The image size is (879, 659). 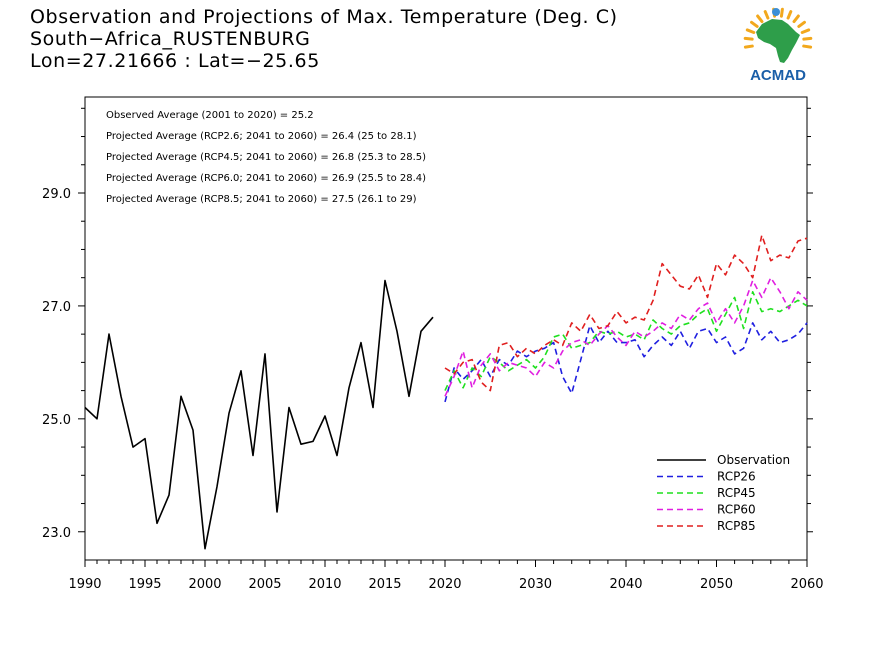 I want to click on y-tick-label: 25.0, so click(x=56, y=420).